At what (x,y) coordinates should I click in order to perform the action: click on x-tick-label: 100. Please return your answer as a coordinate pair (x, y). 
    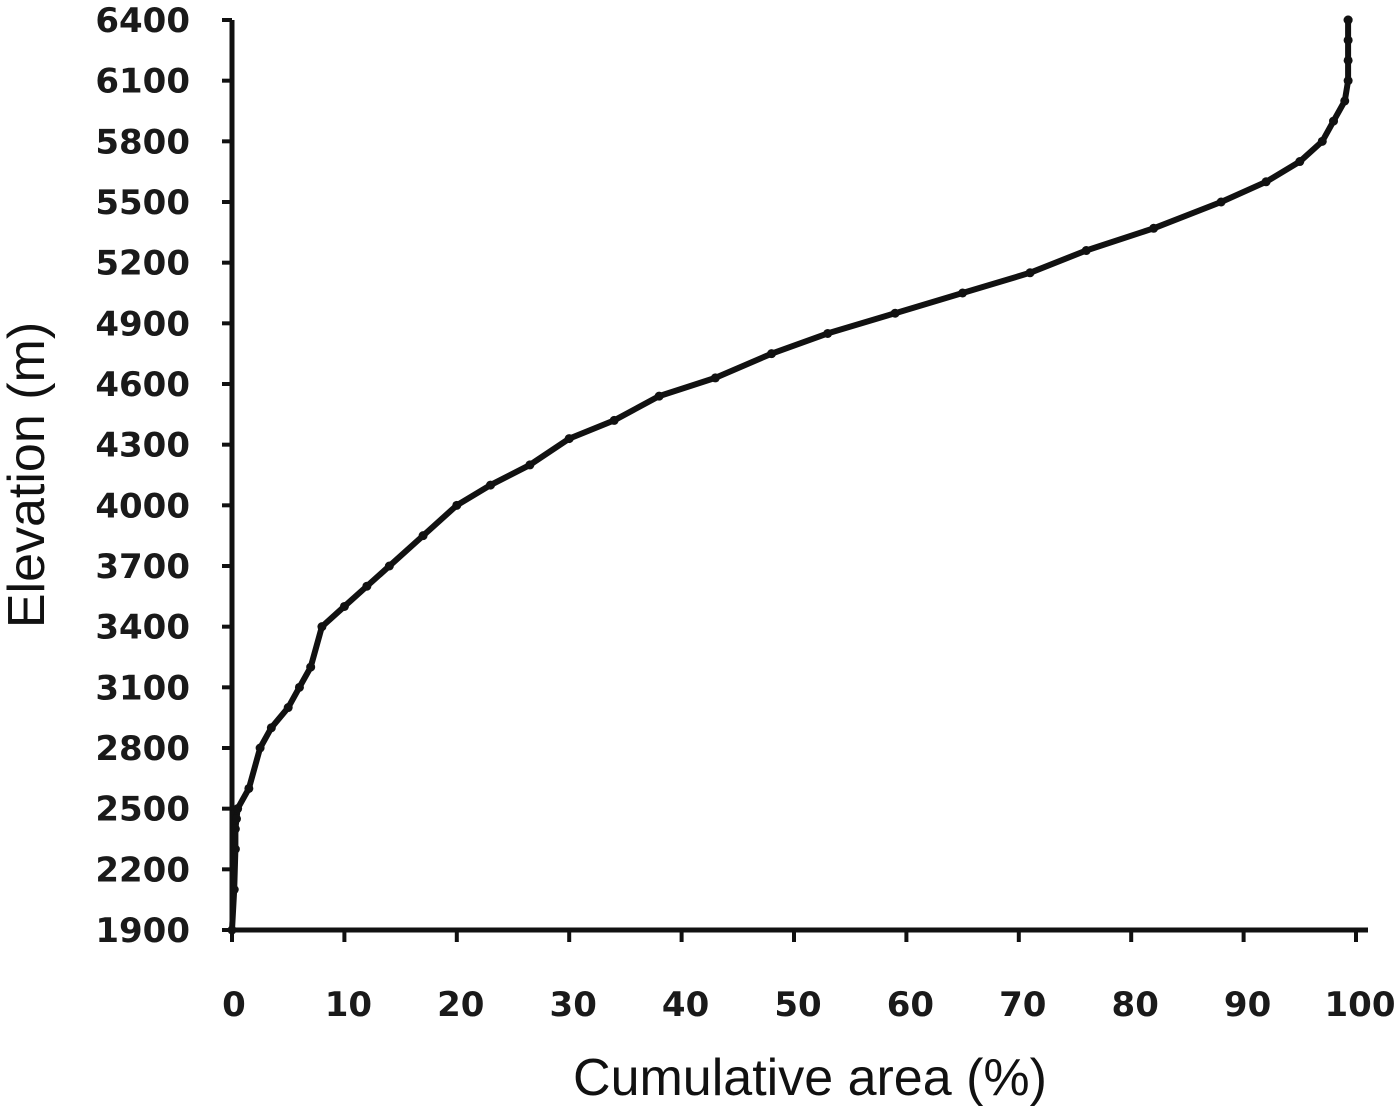
    Looking at the image, I should click on (1360, 1005).